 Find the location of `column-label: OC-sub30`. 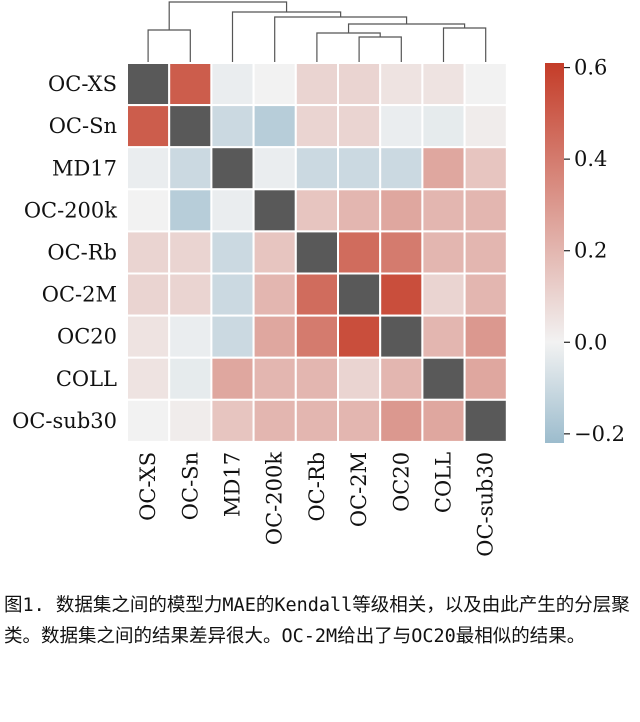

column-label: OC-sub30 is located at coordinates (486, 504).